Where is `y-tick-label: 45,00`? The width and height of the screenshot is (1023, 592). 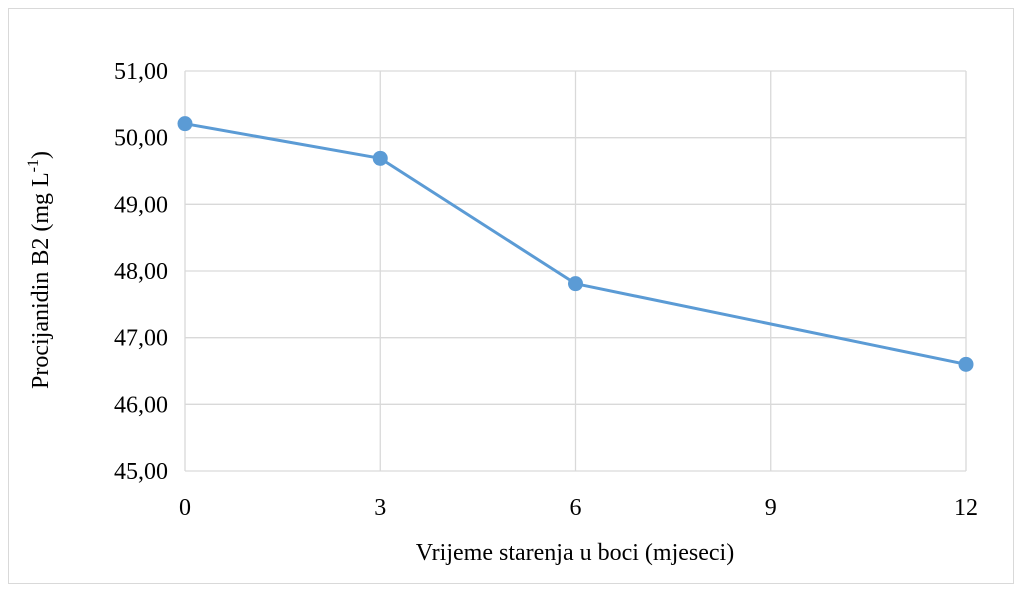 y-tick-label: 45,00 is located at coordinates (141, 472).